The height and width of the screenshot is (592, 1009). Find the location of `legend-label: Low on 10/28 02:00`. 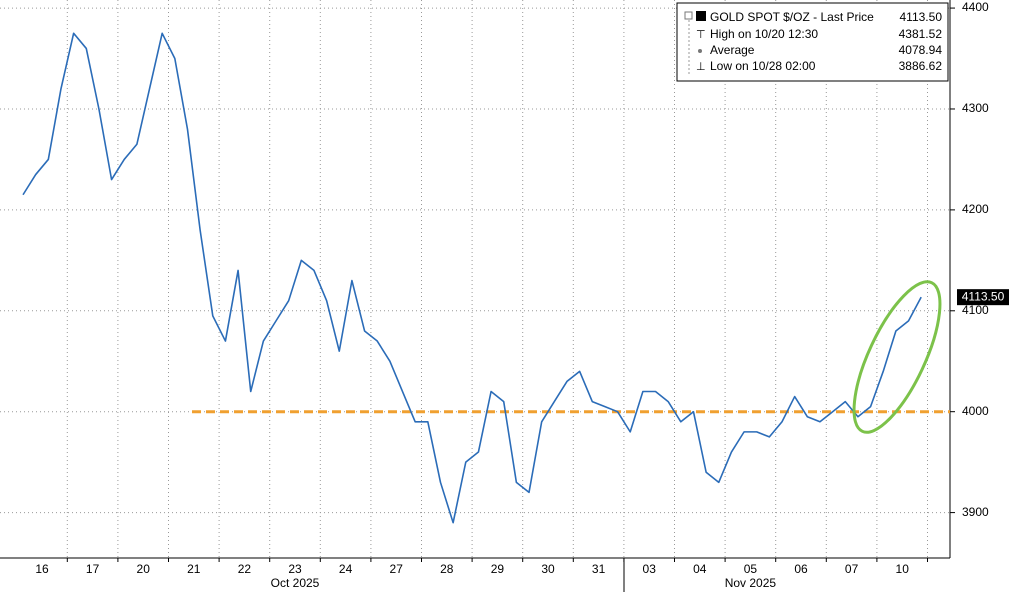

legend-label: Low on 10/28 02:00 is located at coordinates (763, 66).